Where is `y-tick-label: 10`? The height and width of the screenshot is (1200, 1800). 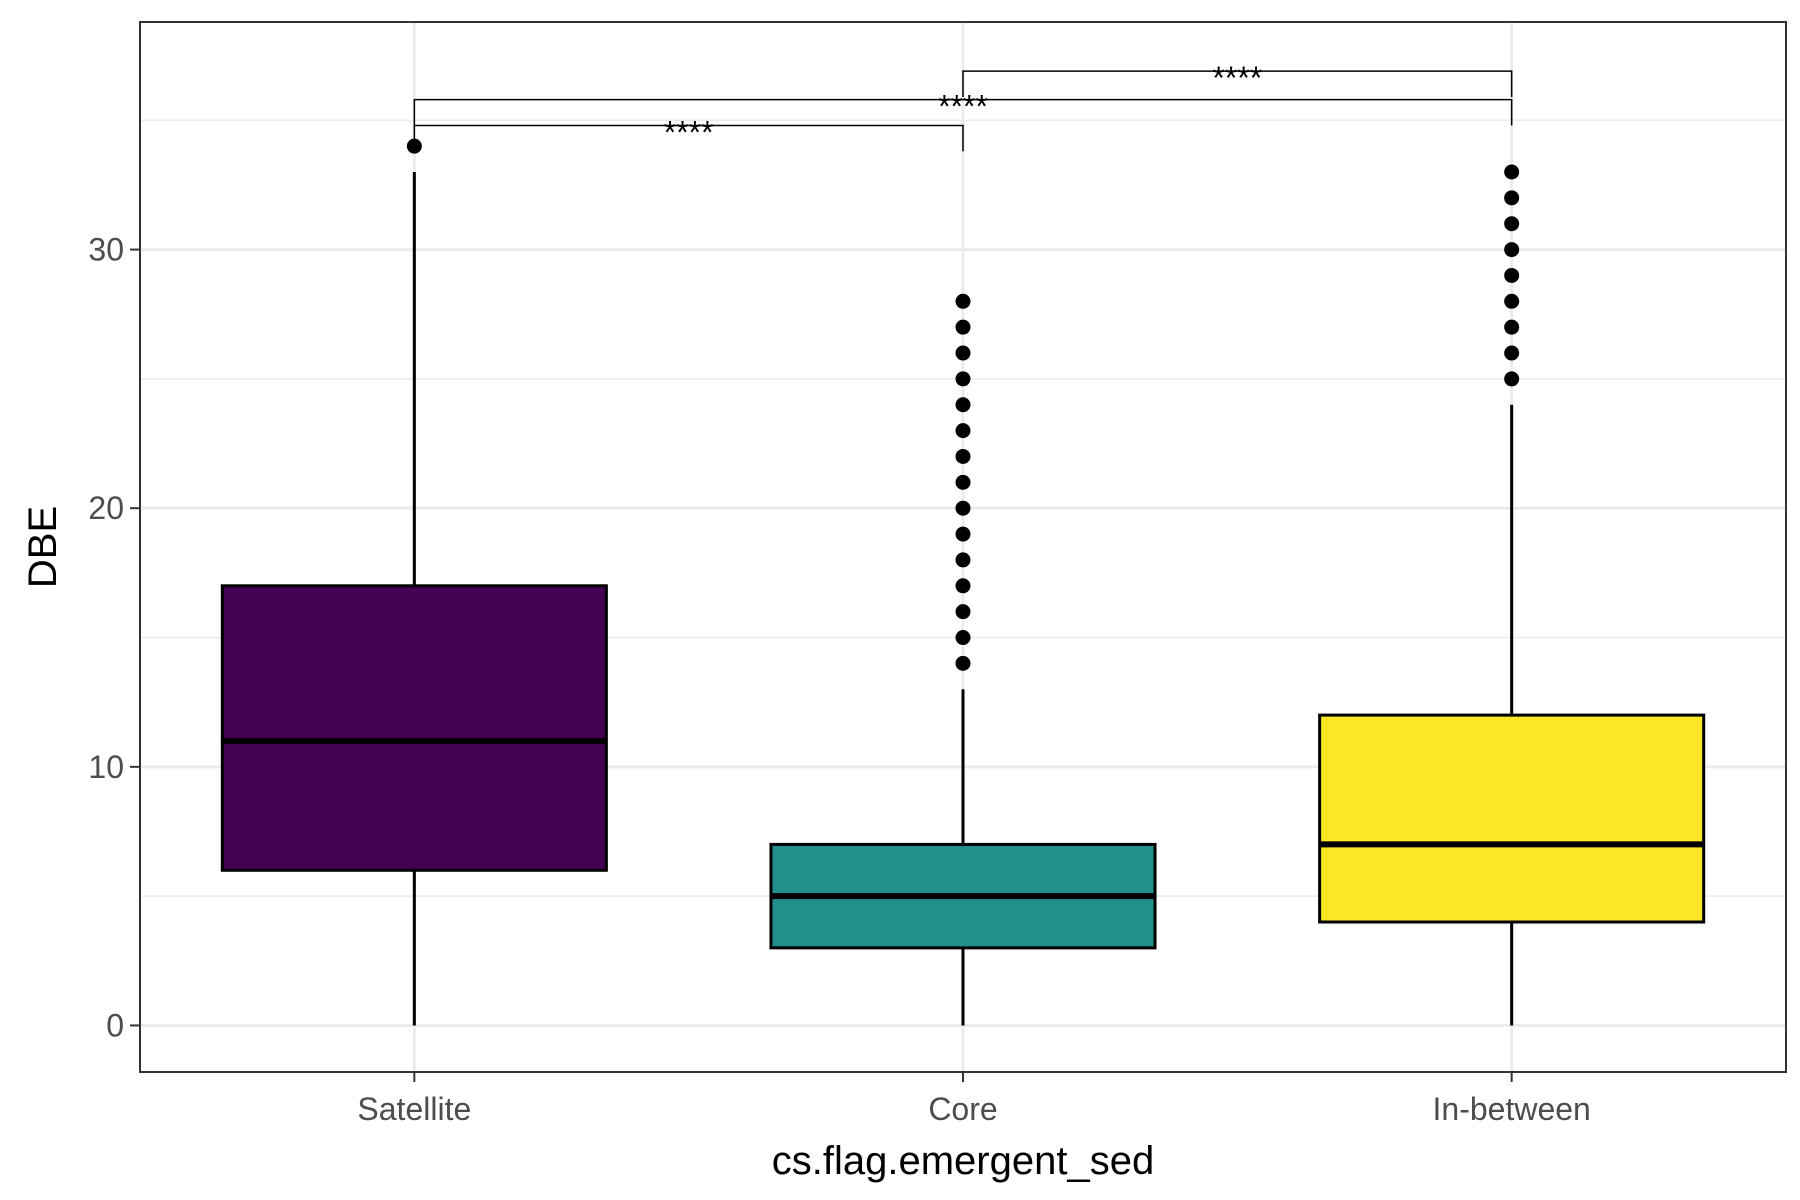
y-tick-label: 10 is located at coordinates (106, 767).